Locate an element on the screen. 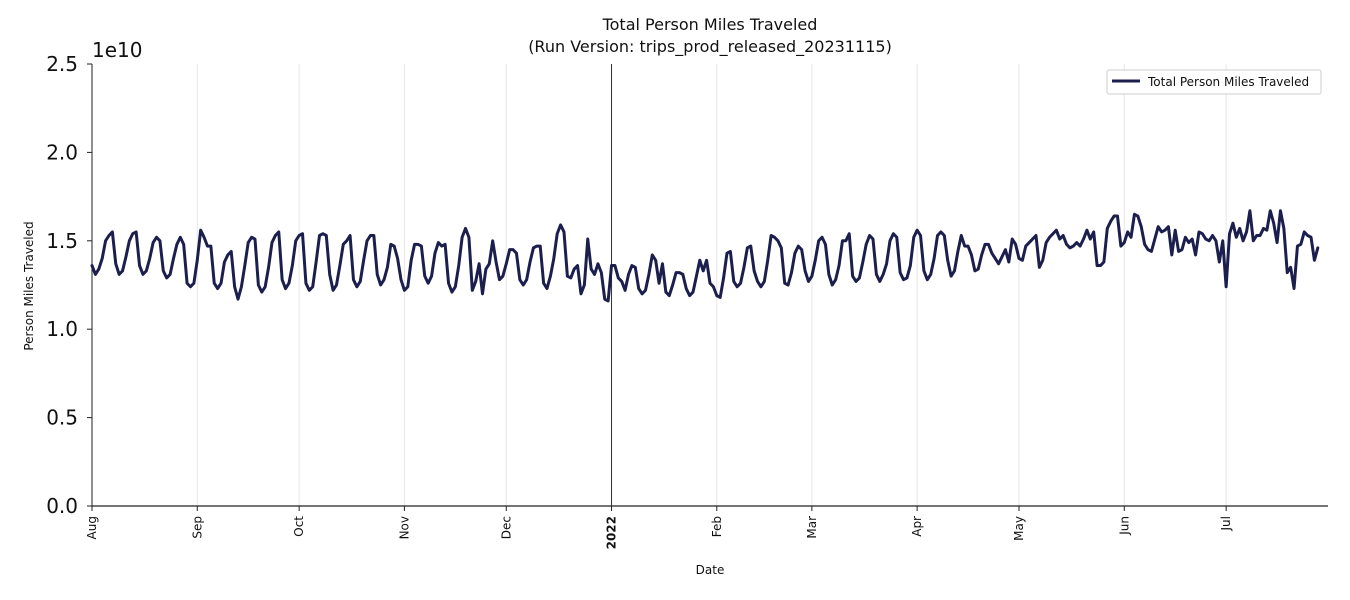 The height and width of the screenshot is (600, 1350). x-tick-label: Aug is located at coordinates (92, 527).